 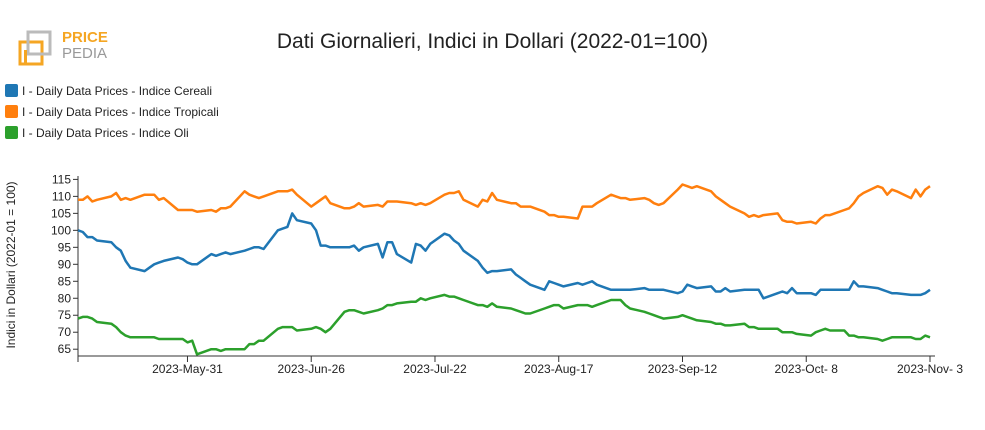 I want to click on y-tick-label: 95, so click(x=65, y=247).